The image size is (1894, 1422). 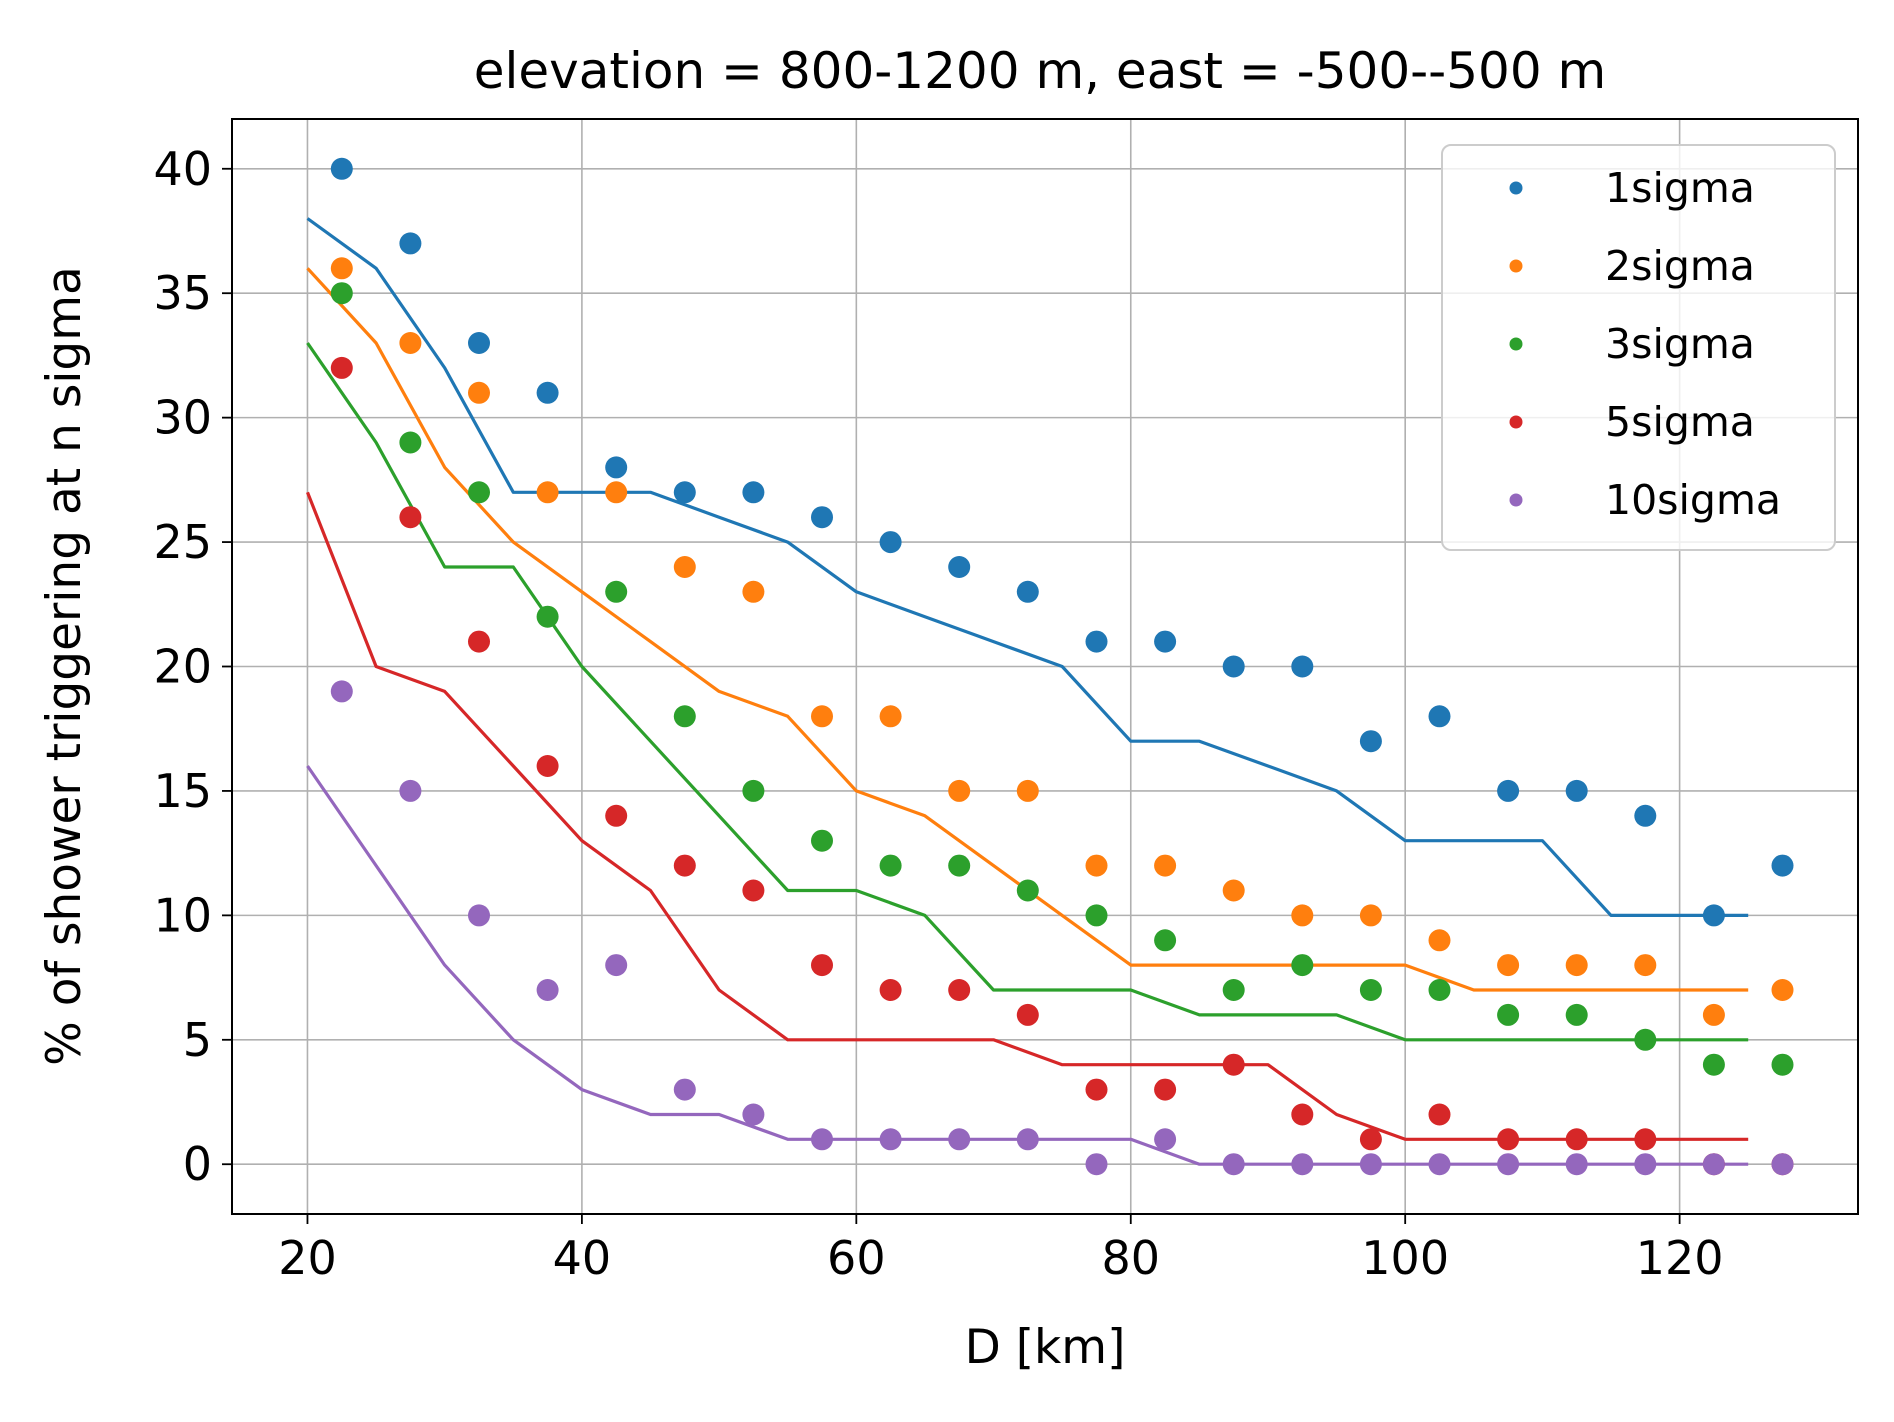 What do you see at coordinates (182, 169) in the screenshot?
I see `y-tick-label: 40` at bounding box center [182, 169].